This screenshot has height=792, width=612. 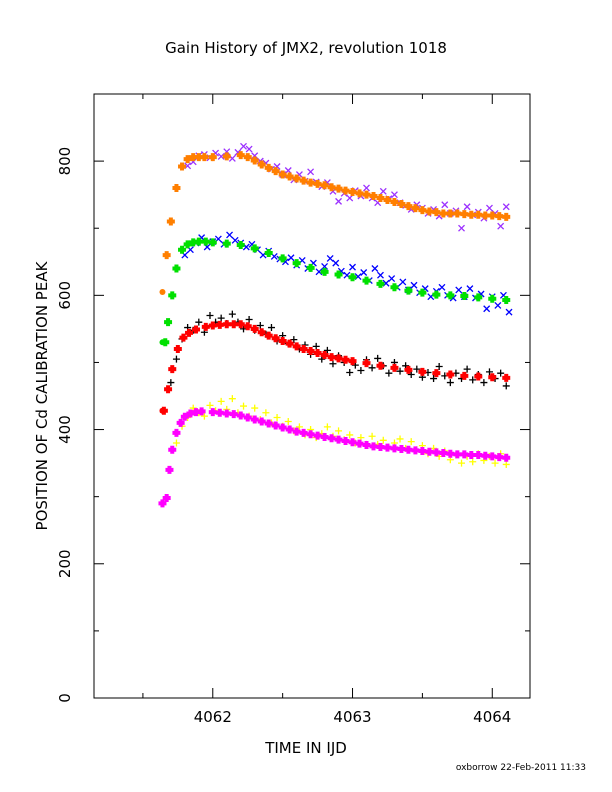 I want to click on y-axis-label: POSITION OF Cd CALIBRATION PEAK, so click(x=42, y=395).